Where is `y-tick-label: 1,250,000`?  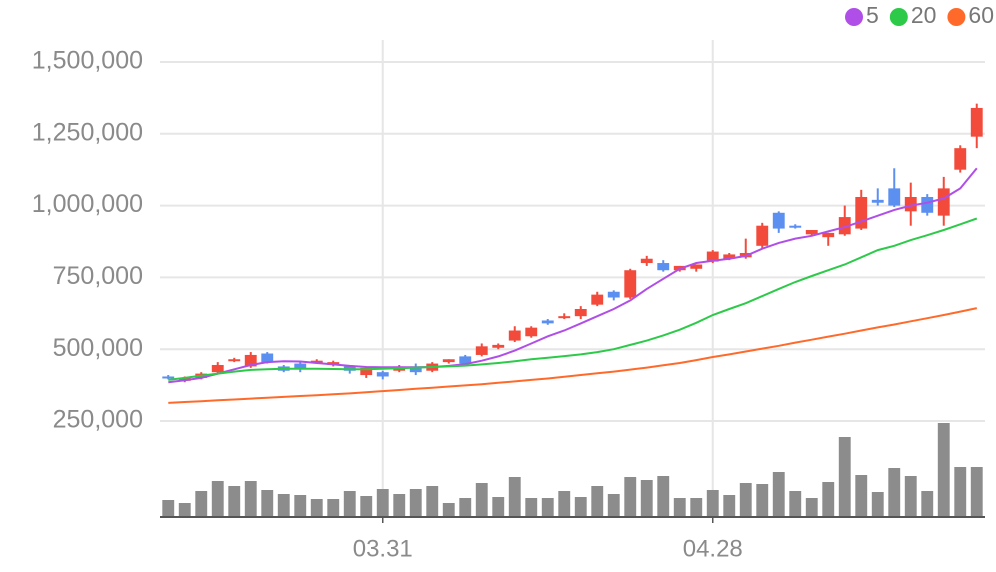
y-tick-label: 1,250,000 is located at coordinates (87, 132).